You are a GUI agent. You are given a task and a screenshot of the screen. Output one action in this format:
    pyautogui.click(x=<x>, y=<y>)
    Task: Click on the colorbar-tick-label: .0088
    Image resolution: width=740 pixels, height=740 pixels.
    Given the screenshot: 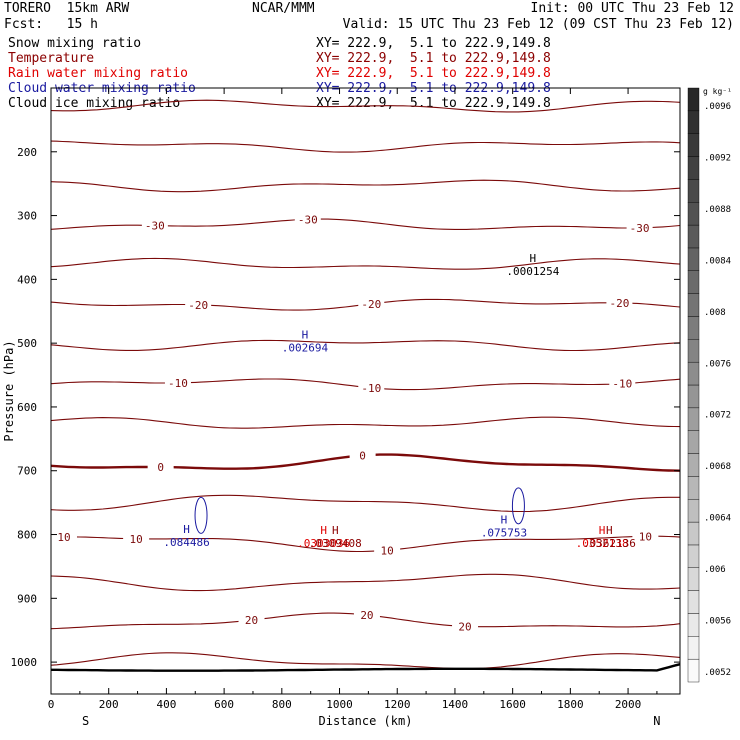 What is the action you would take?
    pyautogui.click(x=717, y=210)
    